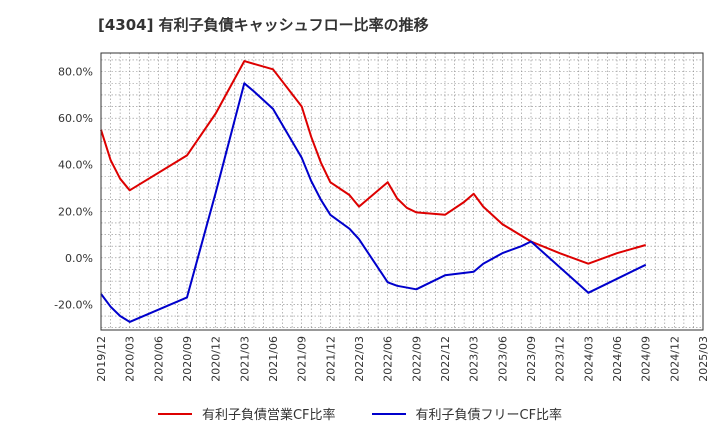 The image size is (720, 440). What do you see at coordinates (360, 413) in the screenshot?
I see `legend: 有利子負債営業CF比率 有利子負債フリーCF比率` at bounding box center [360, 413].